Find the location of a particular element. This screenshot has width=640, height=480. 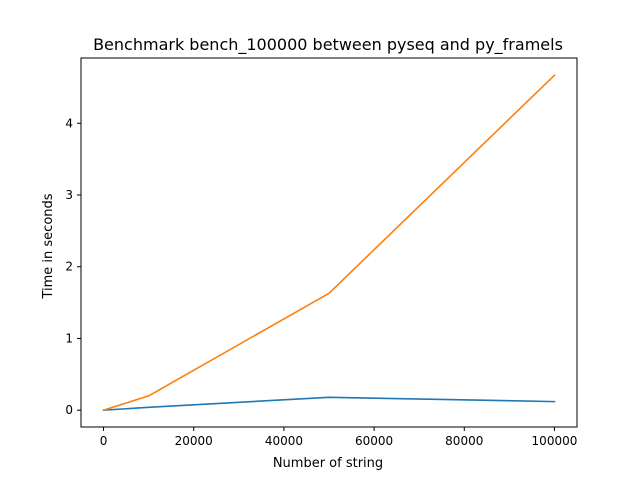

y-tick-label: 1 is located at coordinates (69, 338).